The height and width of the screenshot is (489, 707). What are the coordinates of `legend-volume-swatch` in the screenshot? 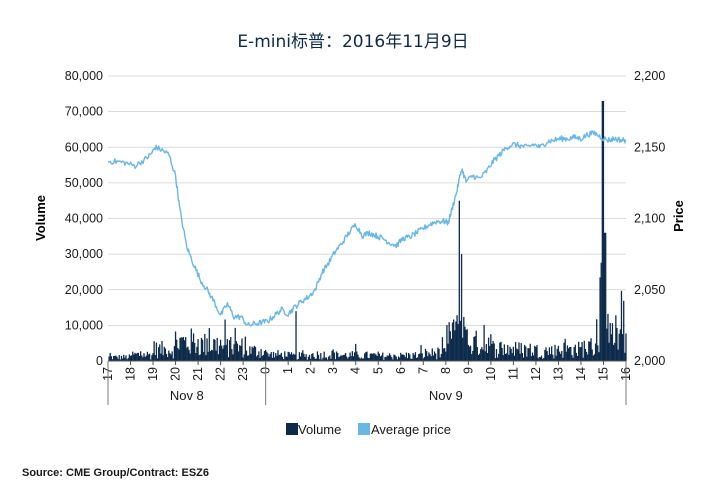 It's located at (292, 429).